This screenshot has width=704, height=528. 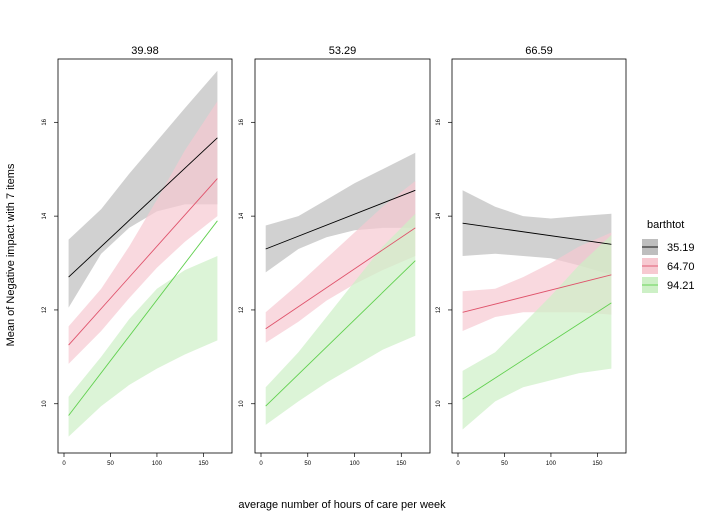 What do you see at coordinates (681, 248) in the screenshot?
I see `legend-label: 35.19` at bounding box center [681, 248].